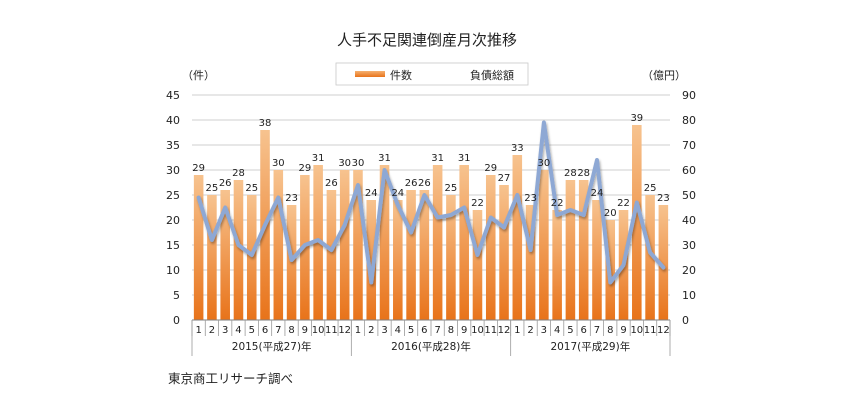  Describe the element at coordinates (590, 346) in the screenshot. I see `year-group-label: 2017(平成29)年` at that location.